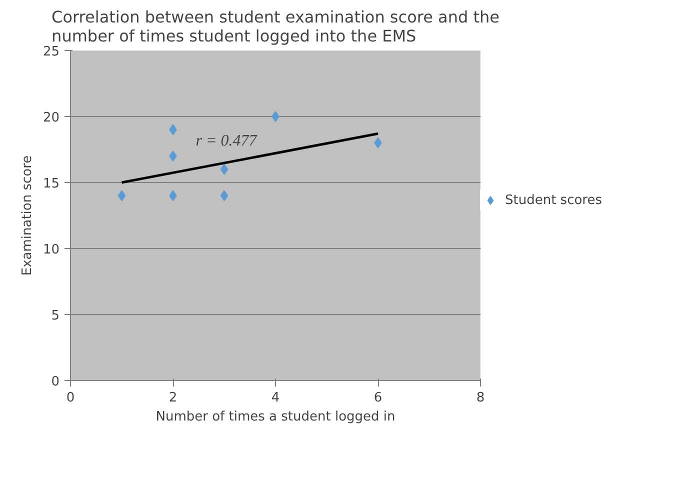 The image size is (680, 491). I want to click on annotation: r = 0.477, so click(227, 141).